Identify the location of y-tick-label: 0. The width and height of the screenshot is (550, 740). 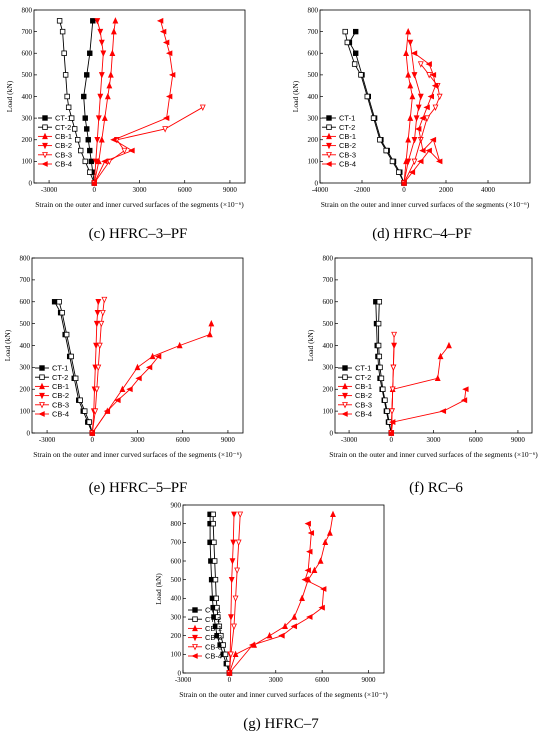
(29, 433).